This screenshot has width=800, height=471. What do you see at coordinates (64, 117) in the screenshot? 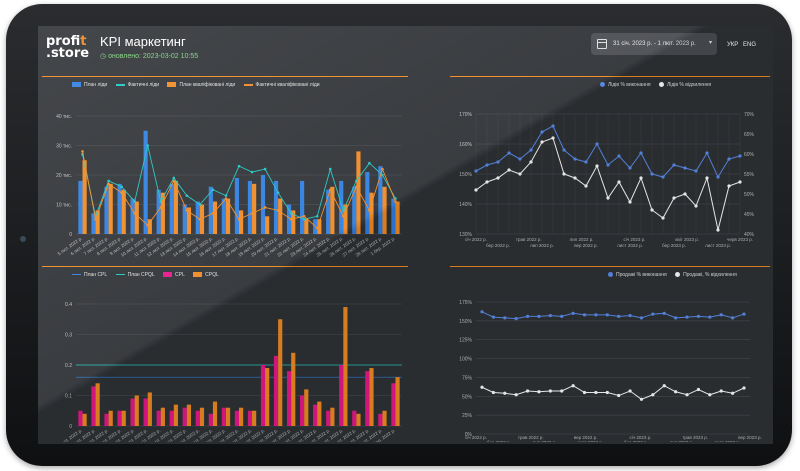
I see `y-tick-label: 40 тис.` at bounding box center [64, 117].